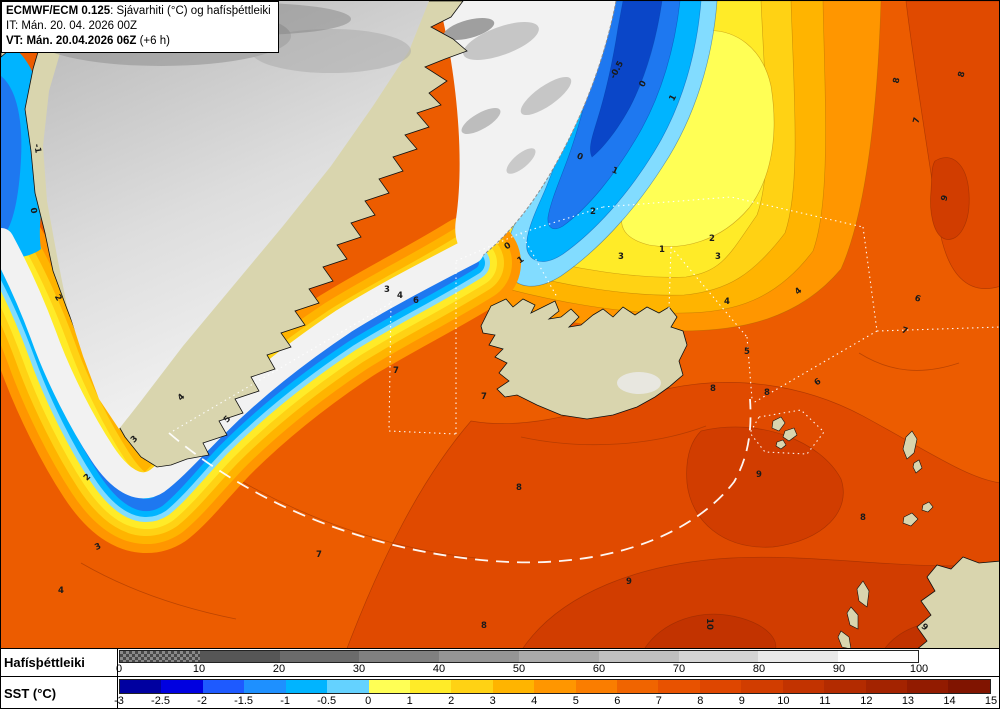 The image size is (1000, 709). Describe the element at coordinates (227, 419) in the screenshot. I see `contour-label: 5` at that location.